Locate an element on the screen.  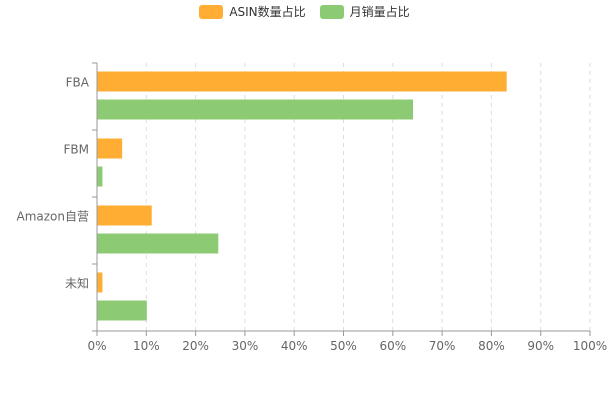
x-axis-labels: 0% 10% 20% 30% 40% 50% 60% 70% 80% 90% 100% is located at coordinates (347, 346).